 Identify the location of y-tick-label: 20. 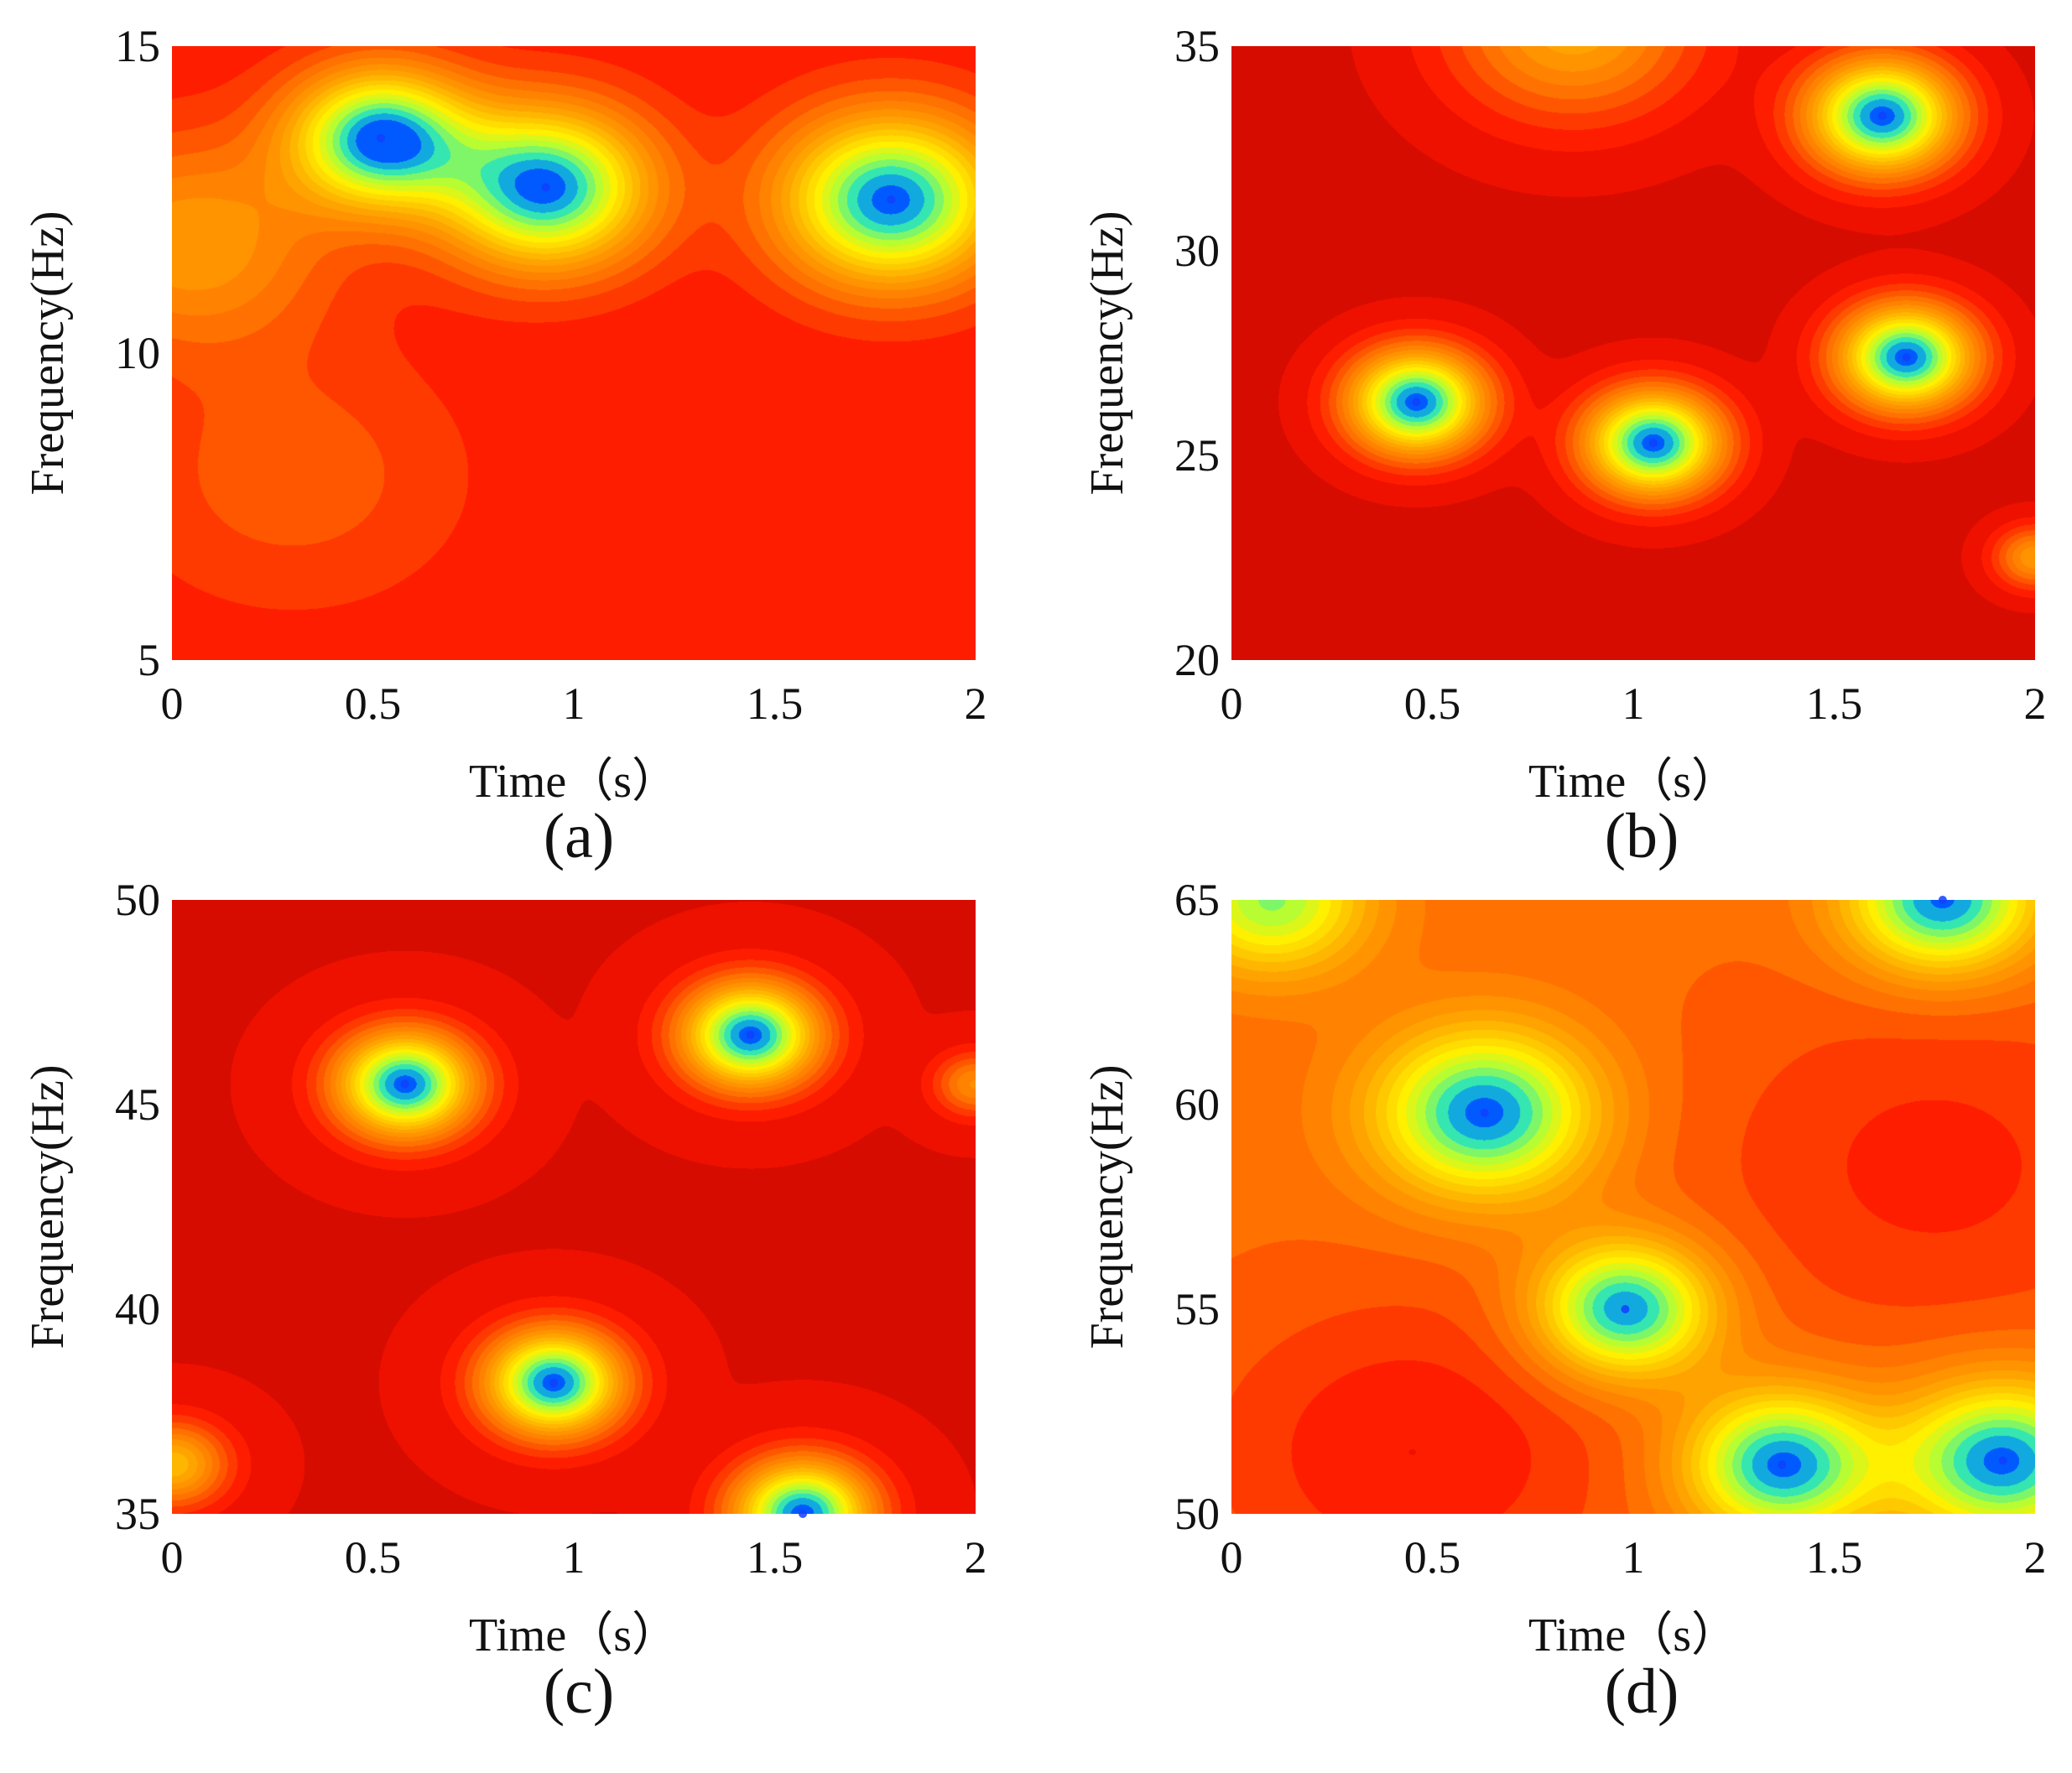
(1197, 660).